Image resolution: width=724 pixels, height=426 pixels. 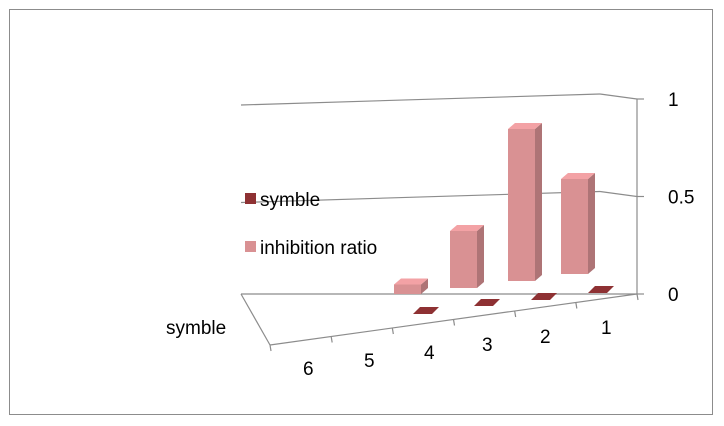 I want to click on x-tick-label-5: 5, so click(x=369, y=361).